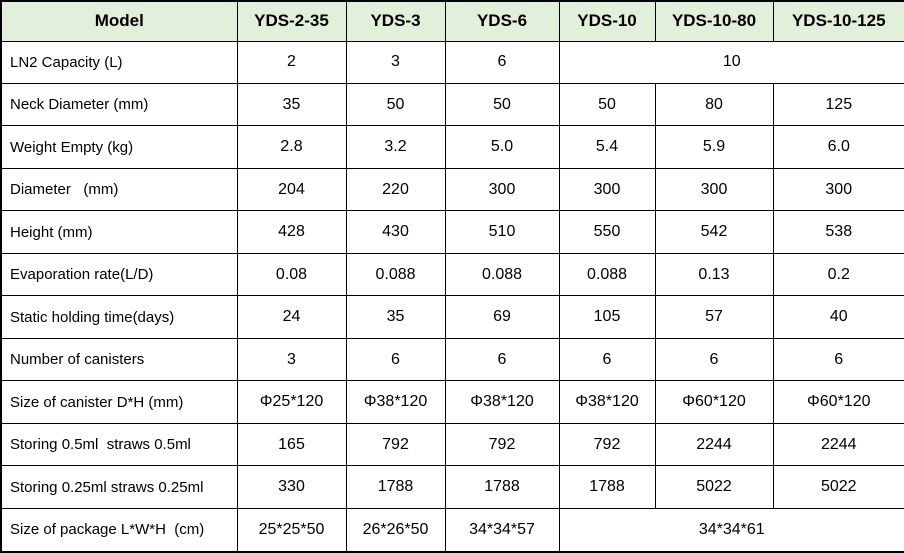  I want to click on cell-value: 204, so click(291, 189).